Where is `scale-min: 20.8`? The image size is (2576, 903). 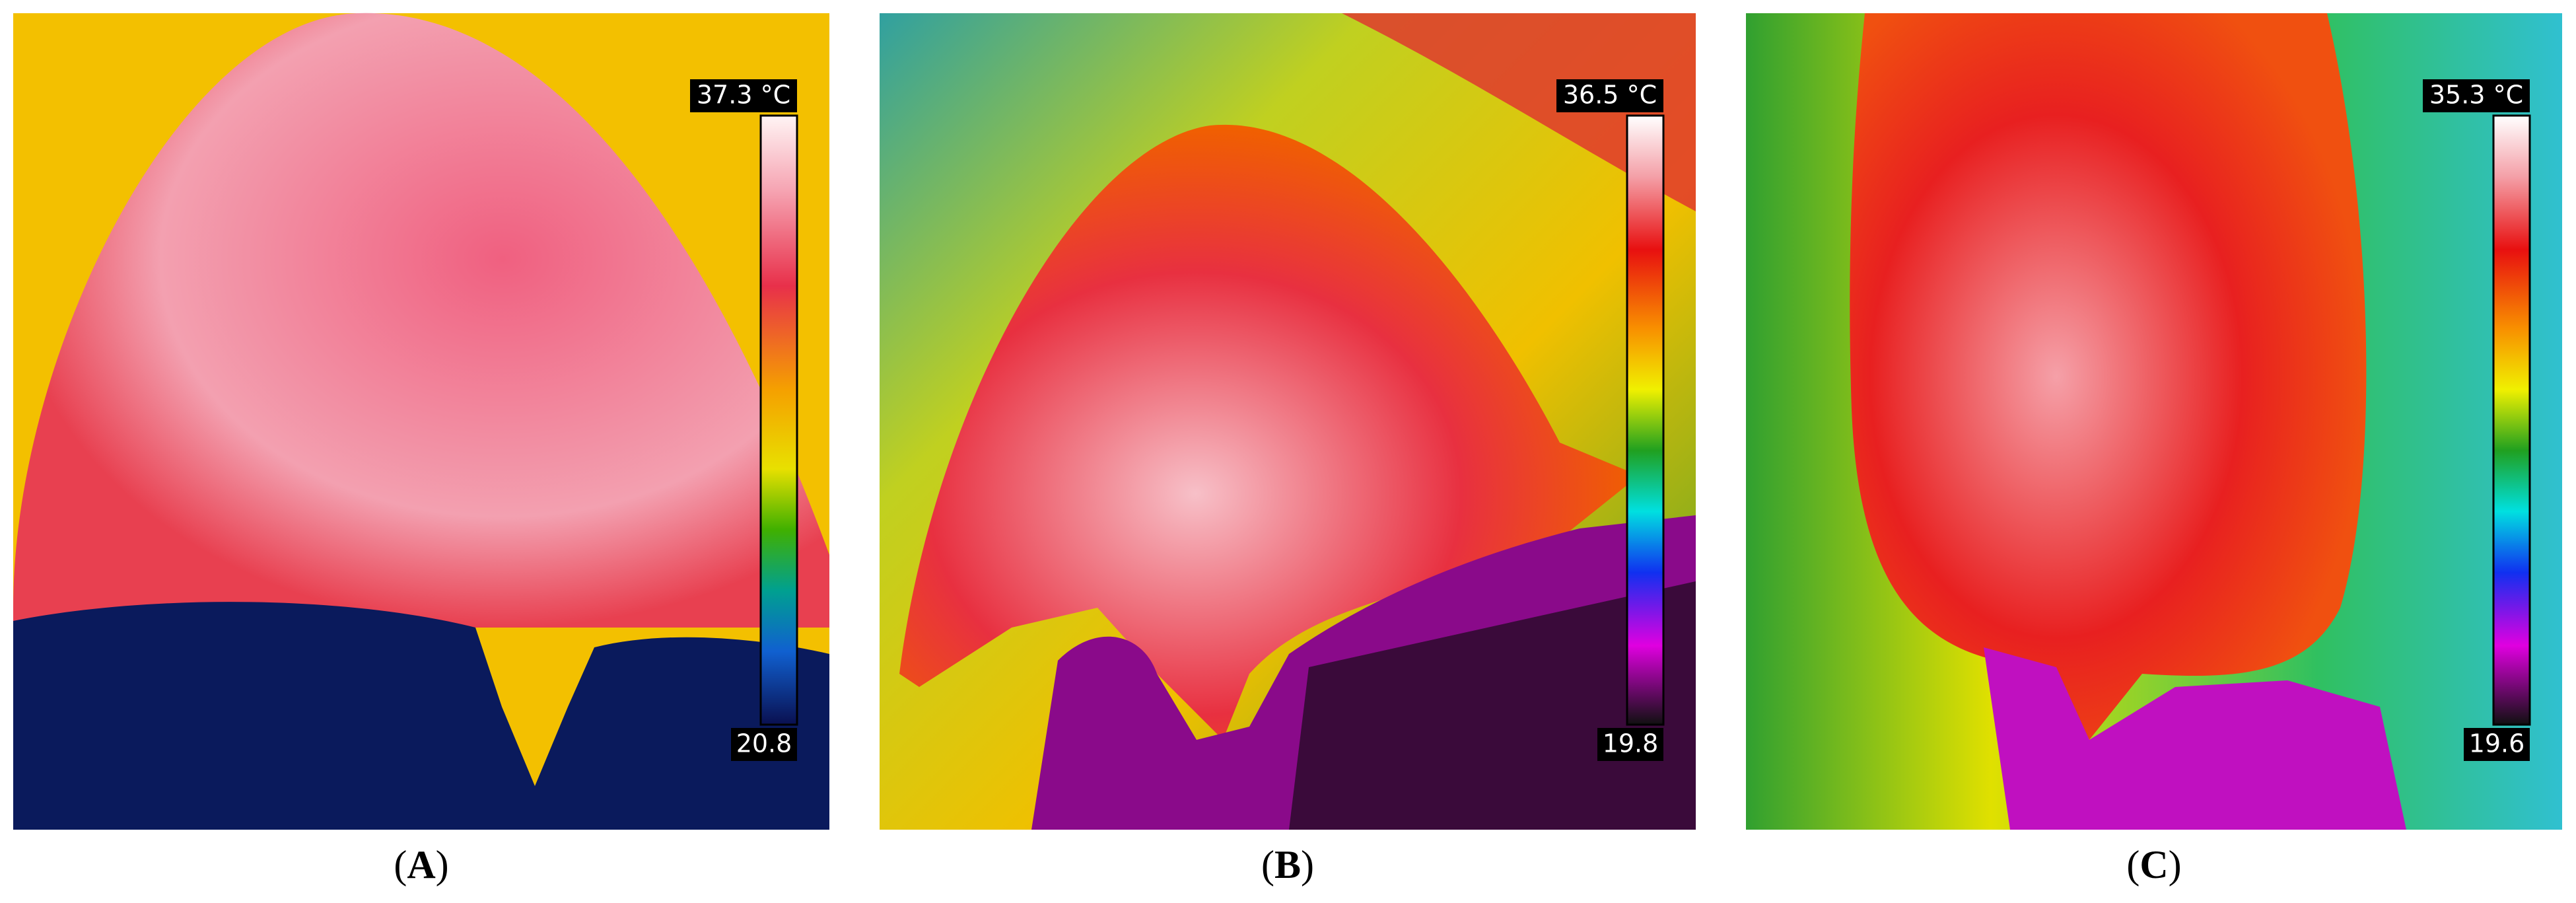
scale-min: 20.8 is located at coordinates (764, 743).